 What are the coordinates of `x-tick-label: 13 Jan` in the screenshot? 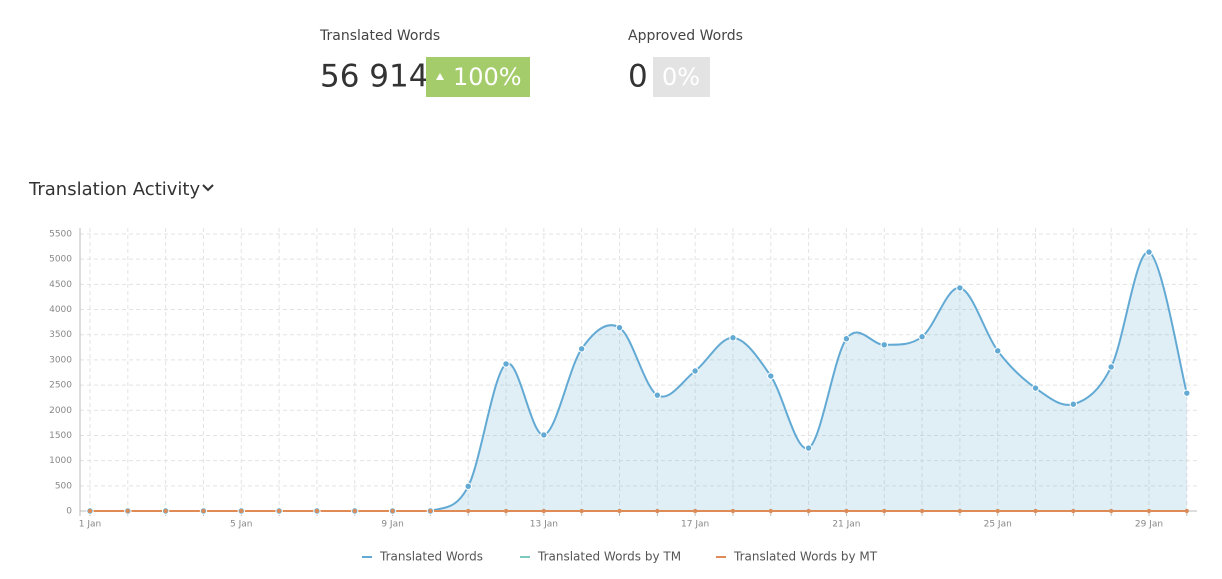 It's located at (544, 525).